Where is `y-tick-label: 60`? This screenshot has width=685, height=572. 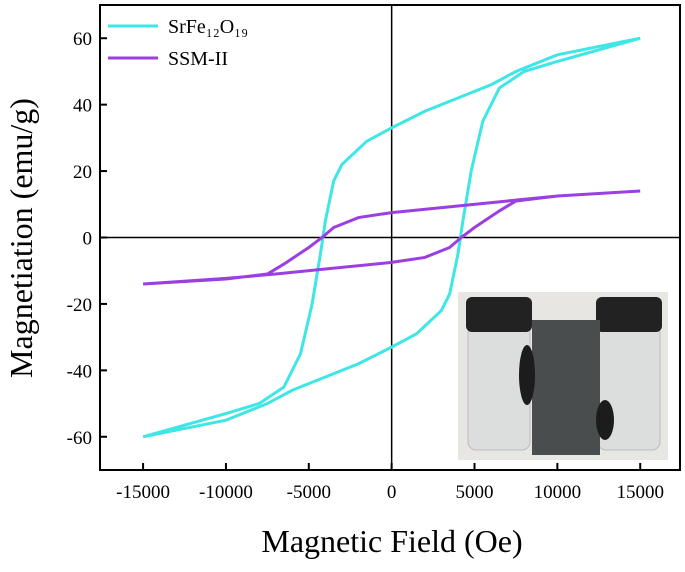 y-tick-label: 60 is located at coordinates (82, 39).